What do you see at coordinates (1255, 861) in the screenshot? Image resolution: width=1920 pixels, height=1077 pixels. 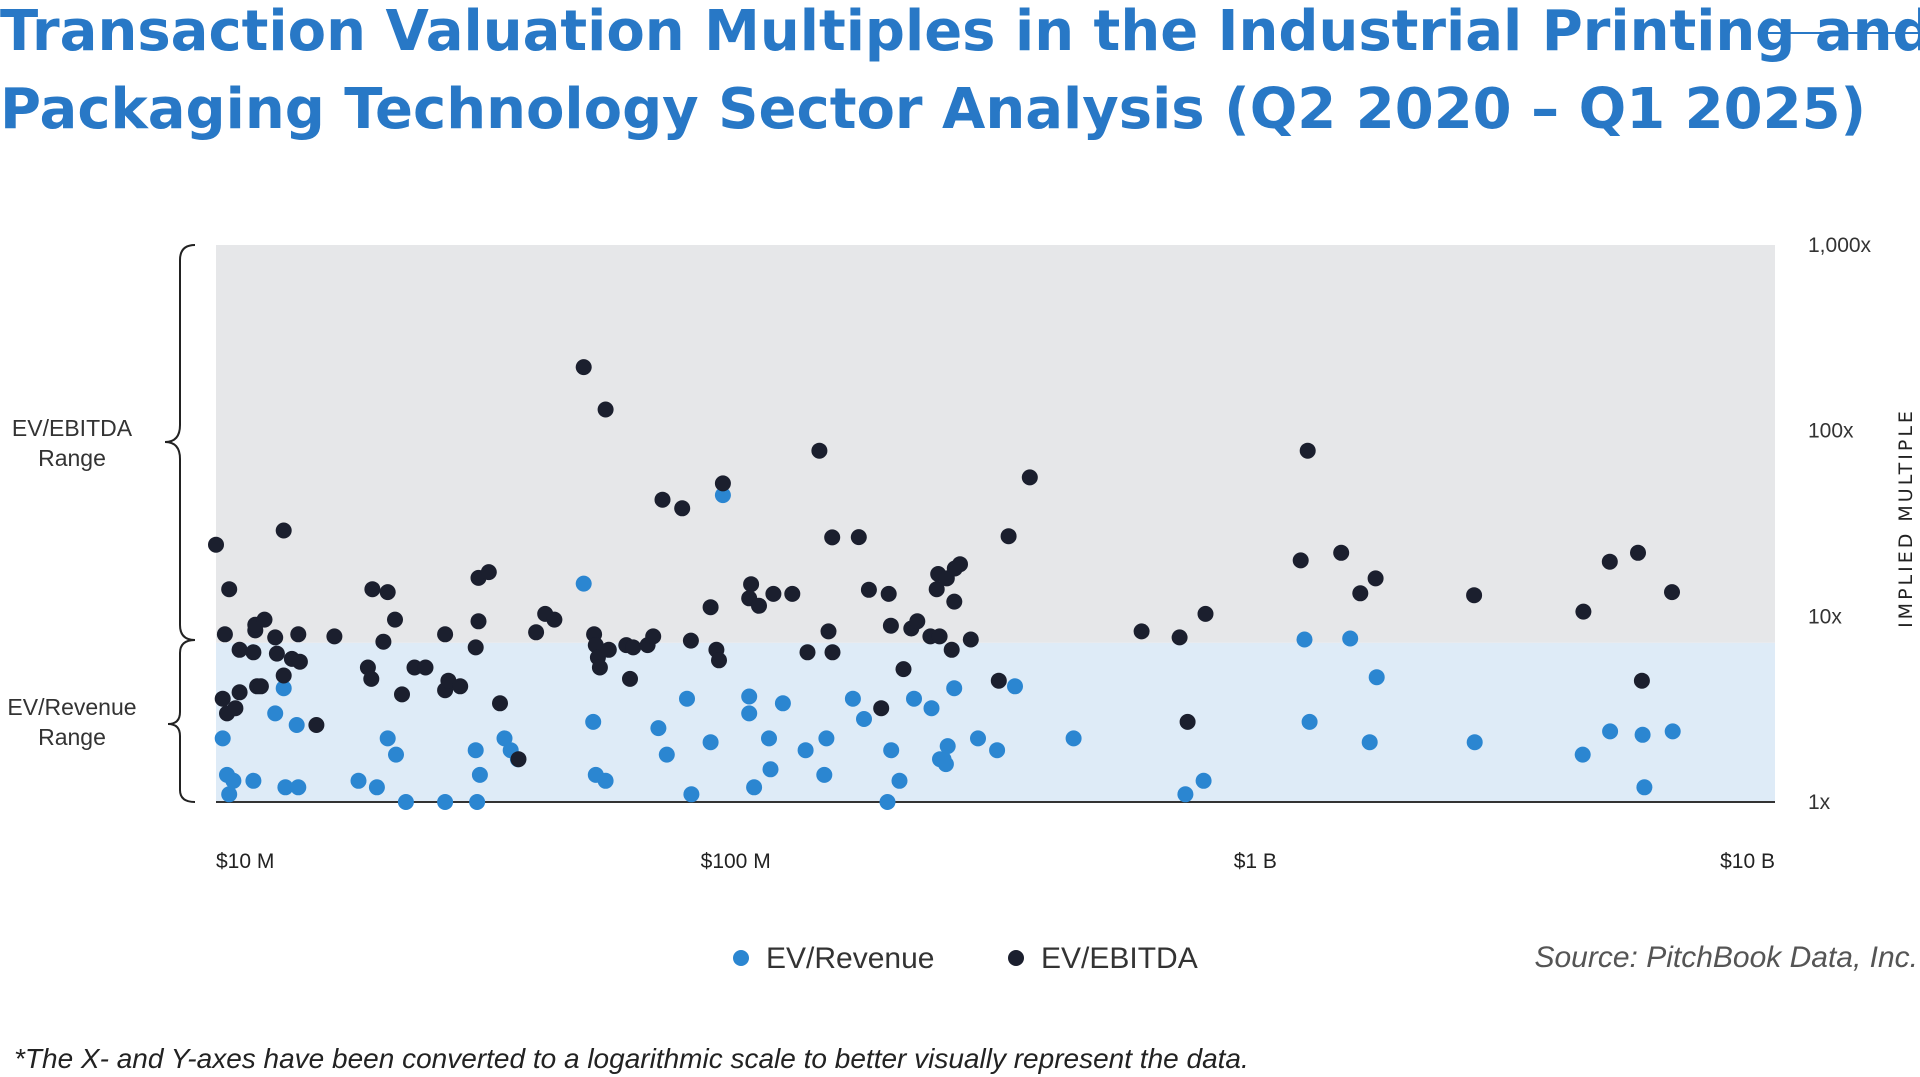 I see `x-tick-label: $1 B` at bounding box center [1255, 861].